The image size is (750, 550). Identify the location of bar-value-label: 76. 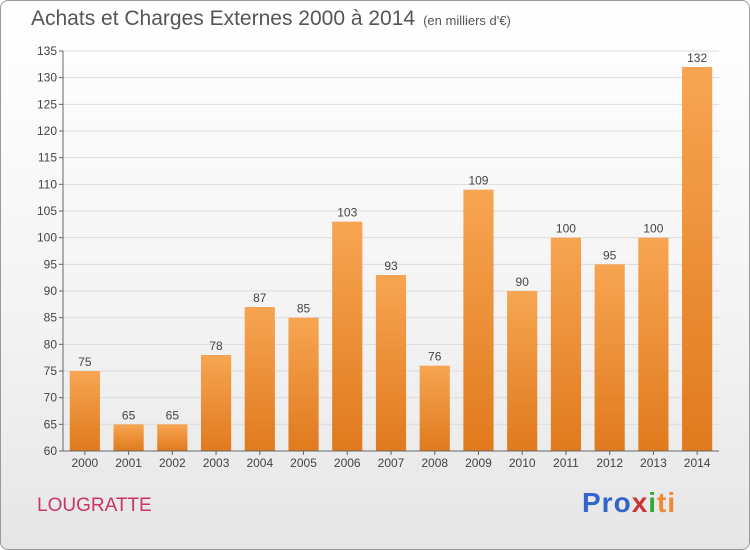
(435, 357).